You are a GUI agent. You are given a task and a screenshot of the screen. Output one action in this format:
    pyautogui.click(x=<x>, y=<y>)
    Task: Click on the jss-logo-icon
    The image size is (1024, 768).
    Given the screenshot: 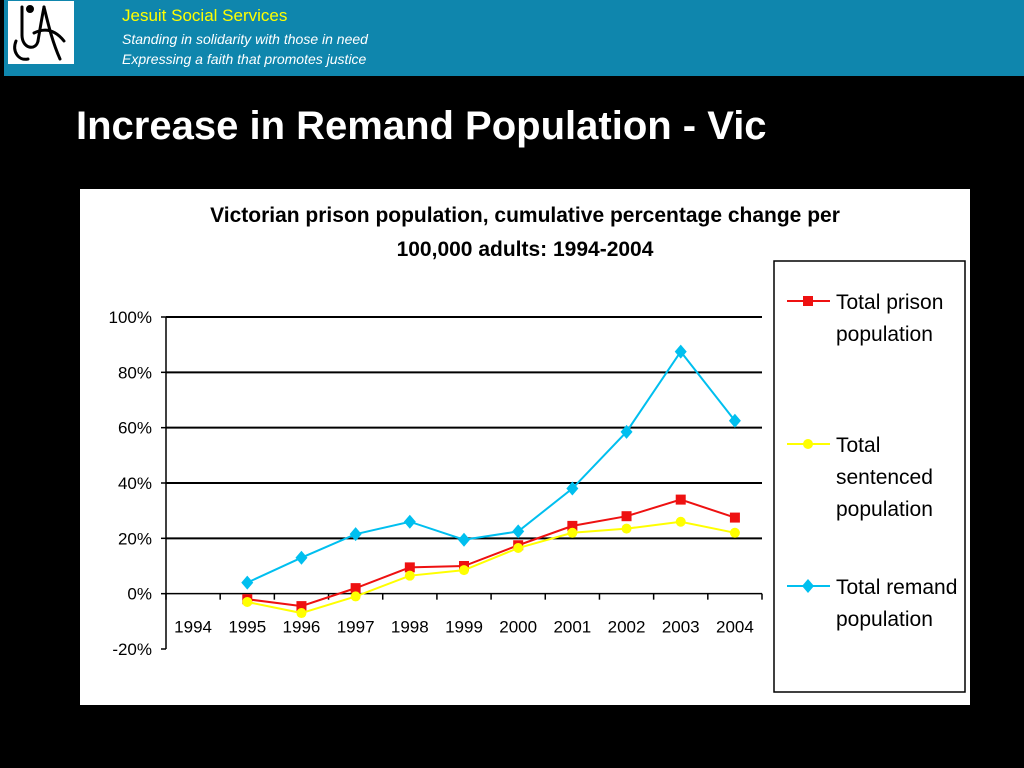 What is the action you would take?
    pyautogui.click(x=41, y=32)
    